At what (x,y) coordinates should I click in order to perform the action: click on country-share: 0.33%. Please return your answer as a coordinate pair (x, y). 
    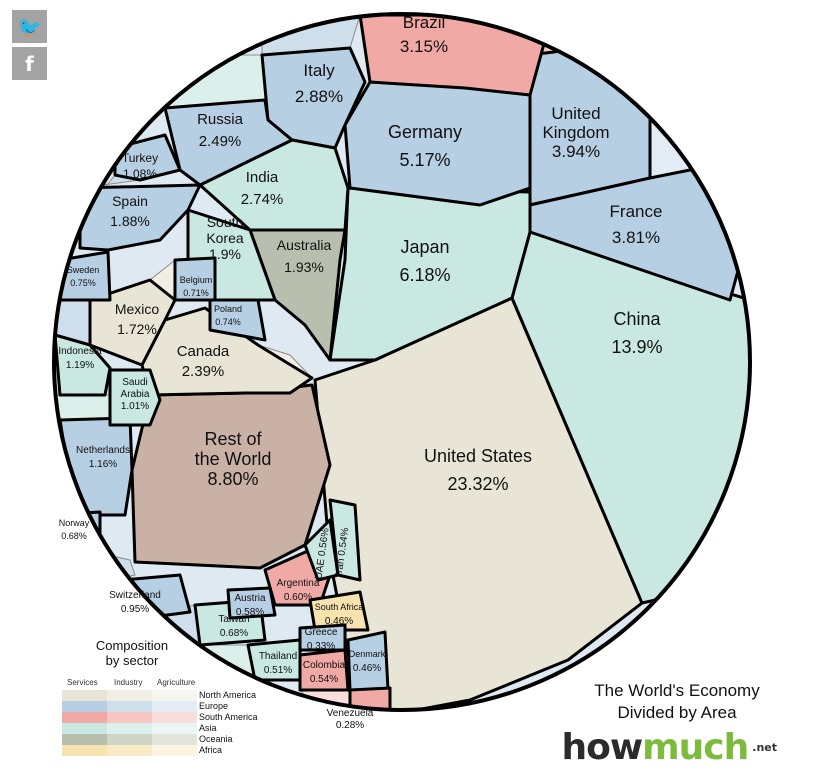
    Looking at the image, I should click on (321, 646).